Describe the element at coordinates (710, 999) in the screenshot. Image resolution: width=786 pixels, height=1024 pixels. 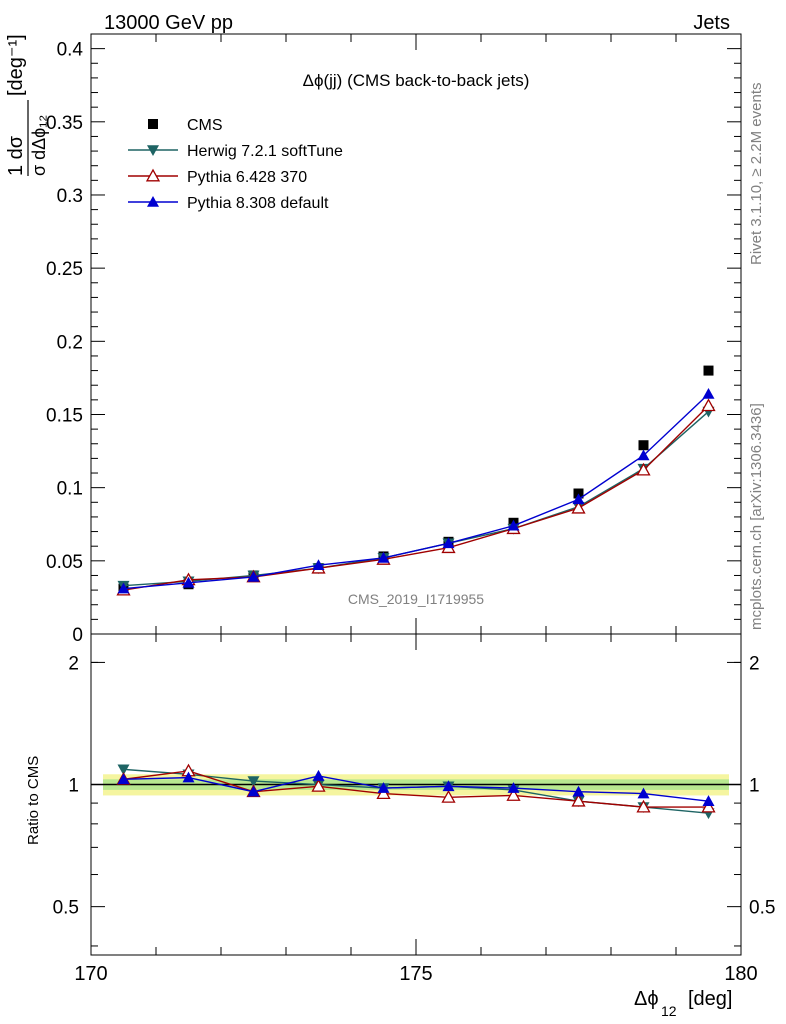
I see `xlabel-unit: [deg]` at that location.